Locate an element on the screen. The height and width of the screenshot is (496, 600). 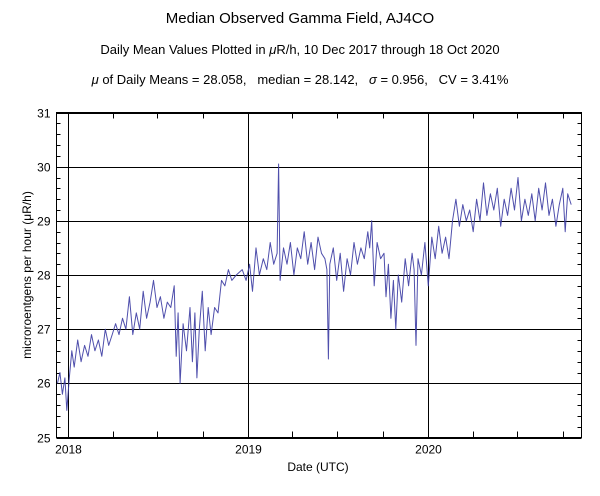
cv-value: 3.41% is located at coordinates (490, 79).